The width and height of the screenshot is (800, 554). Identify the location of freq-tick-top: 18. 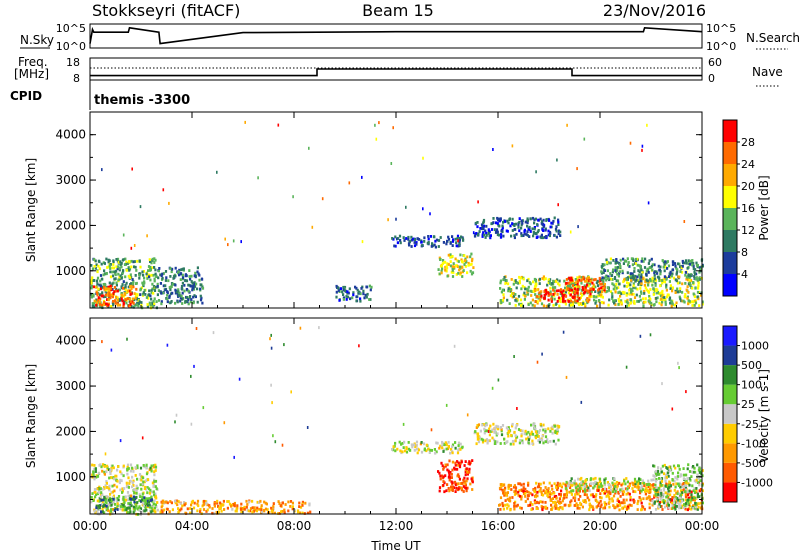
(73, 62).